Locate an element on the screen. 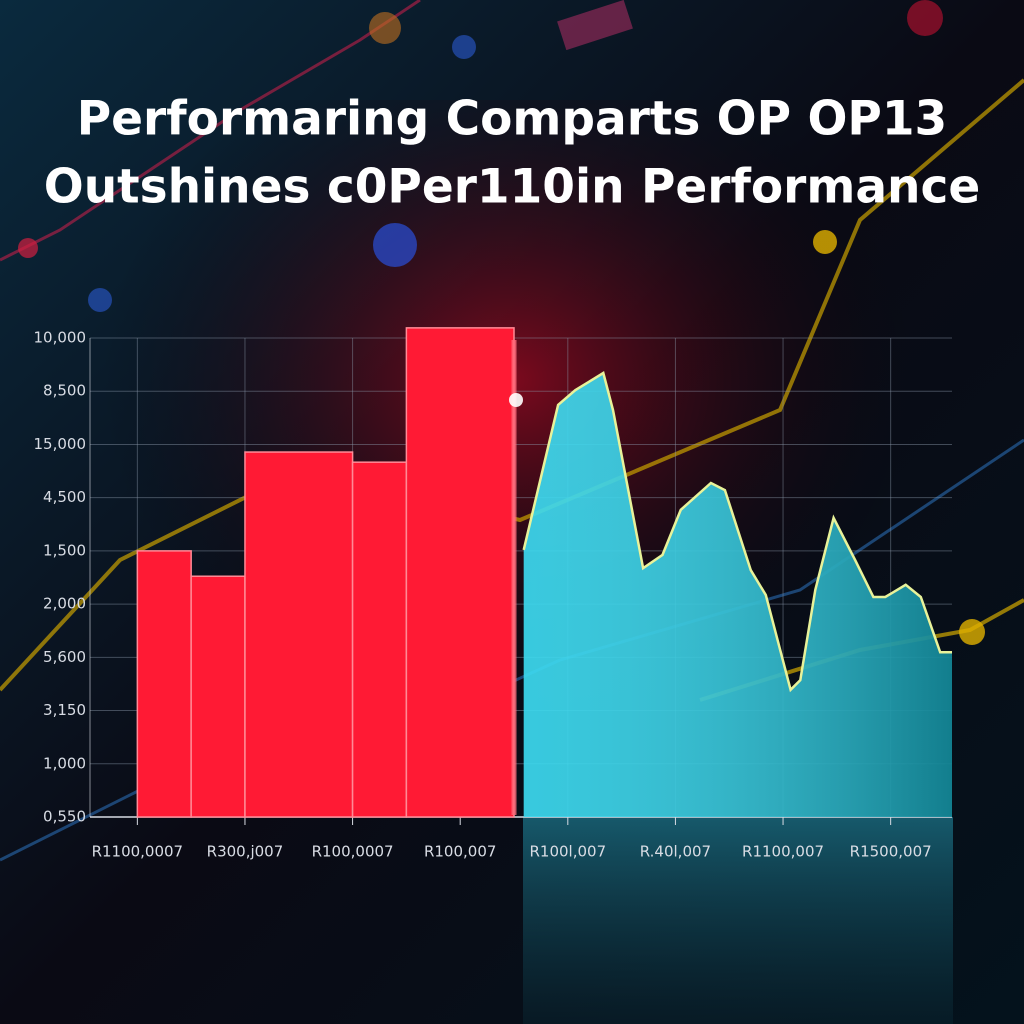  chart-title: Outshines c0Per110in Performance is located at coordinates (512, 187).